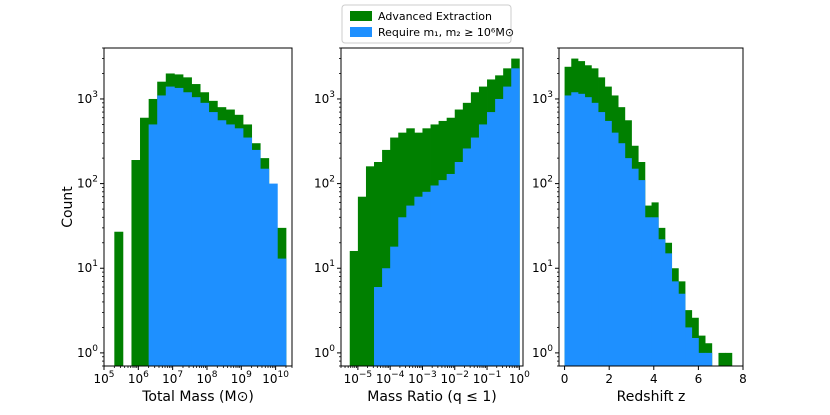  I want to click on legend-swatch-advanced, so click(361, 16).